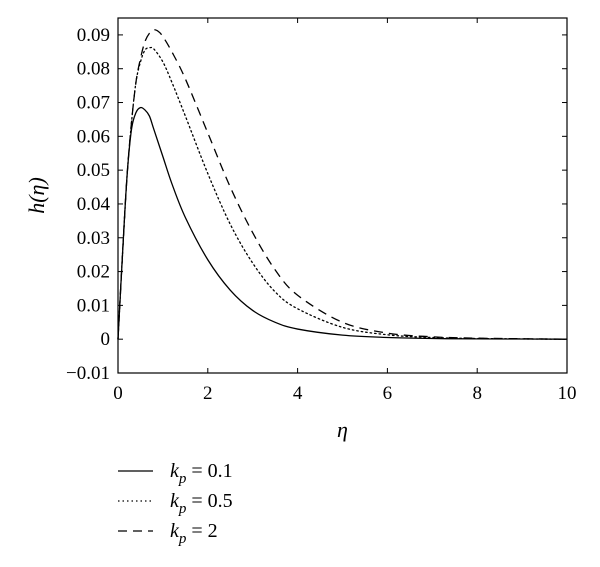 The width and height of the screenshot is (600, 567). I want to click on x-tick-label: 2, so click(208, 393).